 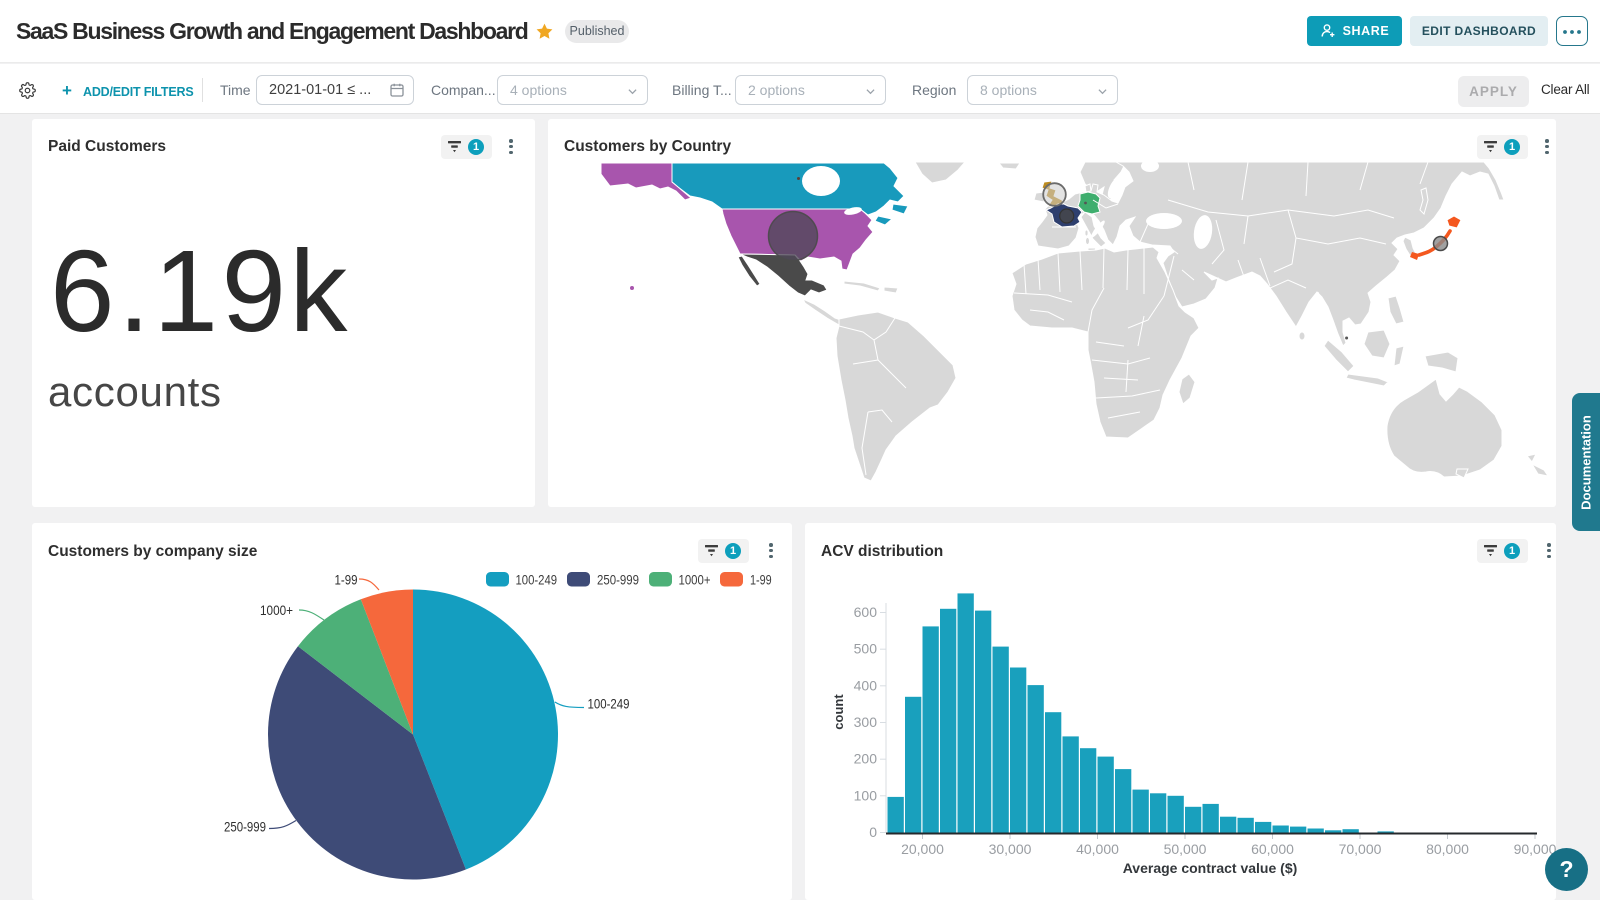 I want to click on svg-text: count, so click(x=838, y=712).